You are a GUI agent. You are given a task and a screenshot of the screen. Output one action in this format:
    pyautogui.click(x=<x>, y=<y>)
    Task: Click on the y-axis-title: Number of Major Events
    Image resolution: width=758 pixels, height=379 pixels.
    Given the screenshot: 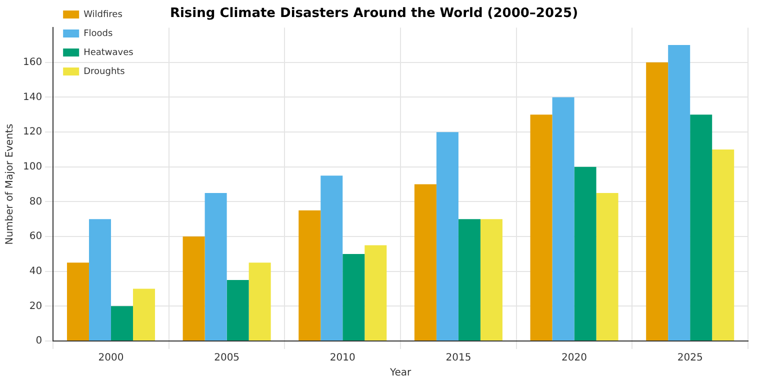 What is the action you would take?
    pyautogui.click(x=10, y=184)
    